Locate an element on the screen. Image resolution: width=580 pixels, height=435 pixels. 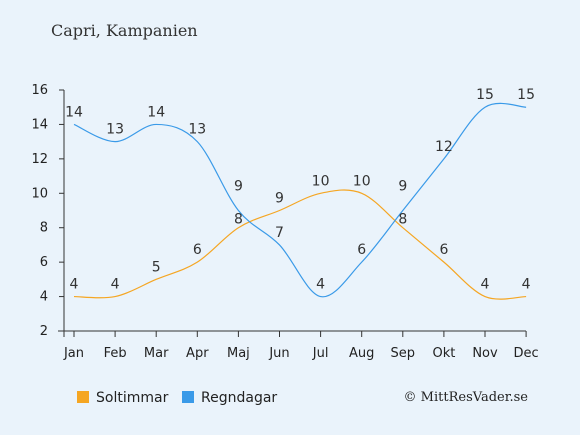
legend-swatch-soltimmar is located at coordinates (83, 397).